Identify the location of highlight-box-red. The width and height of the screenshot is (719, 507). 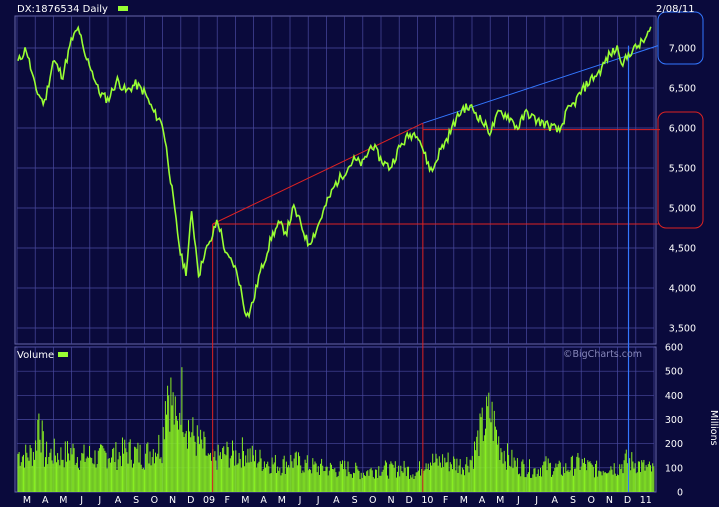
(680, 170).